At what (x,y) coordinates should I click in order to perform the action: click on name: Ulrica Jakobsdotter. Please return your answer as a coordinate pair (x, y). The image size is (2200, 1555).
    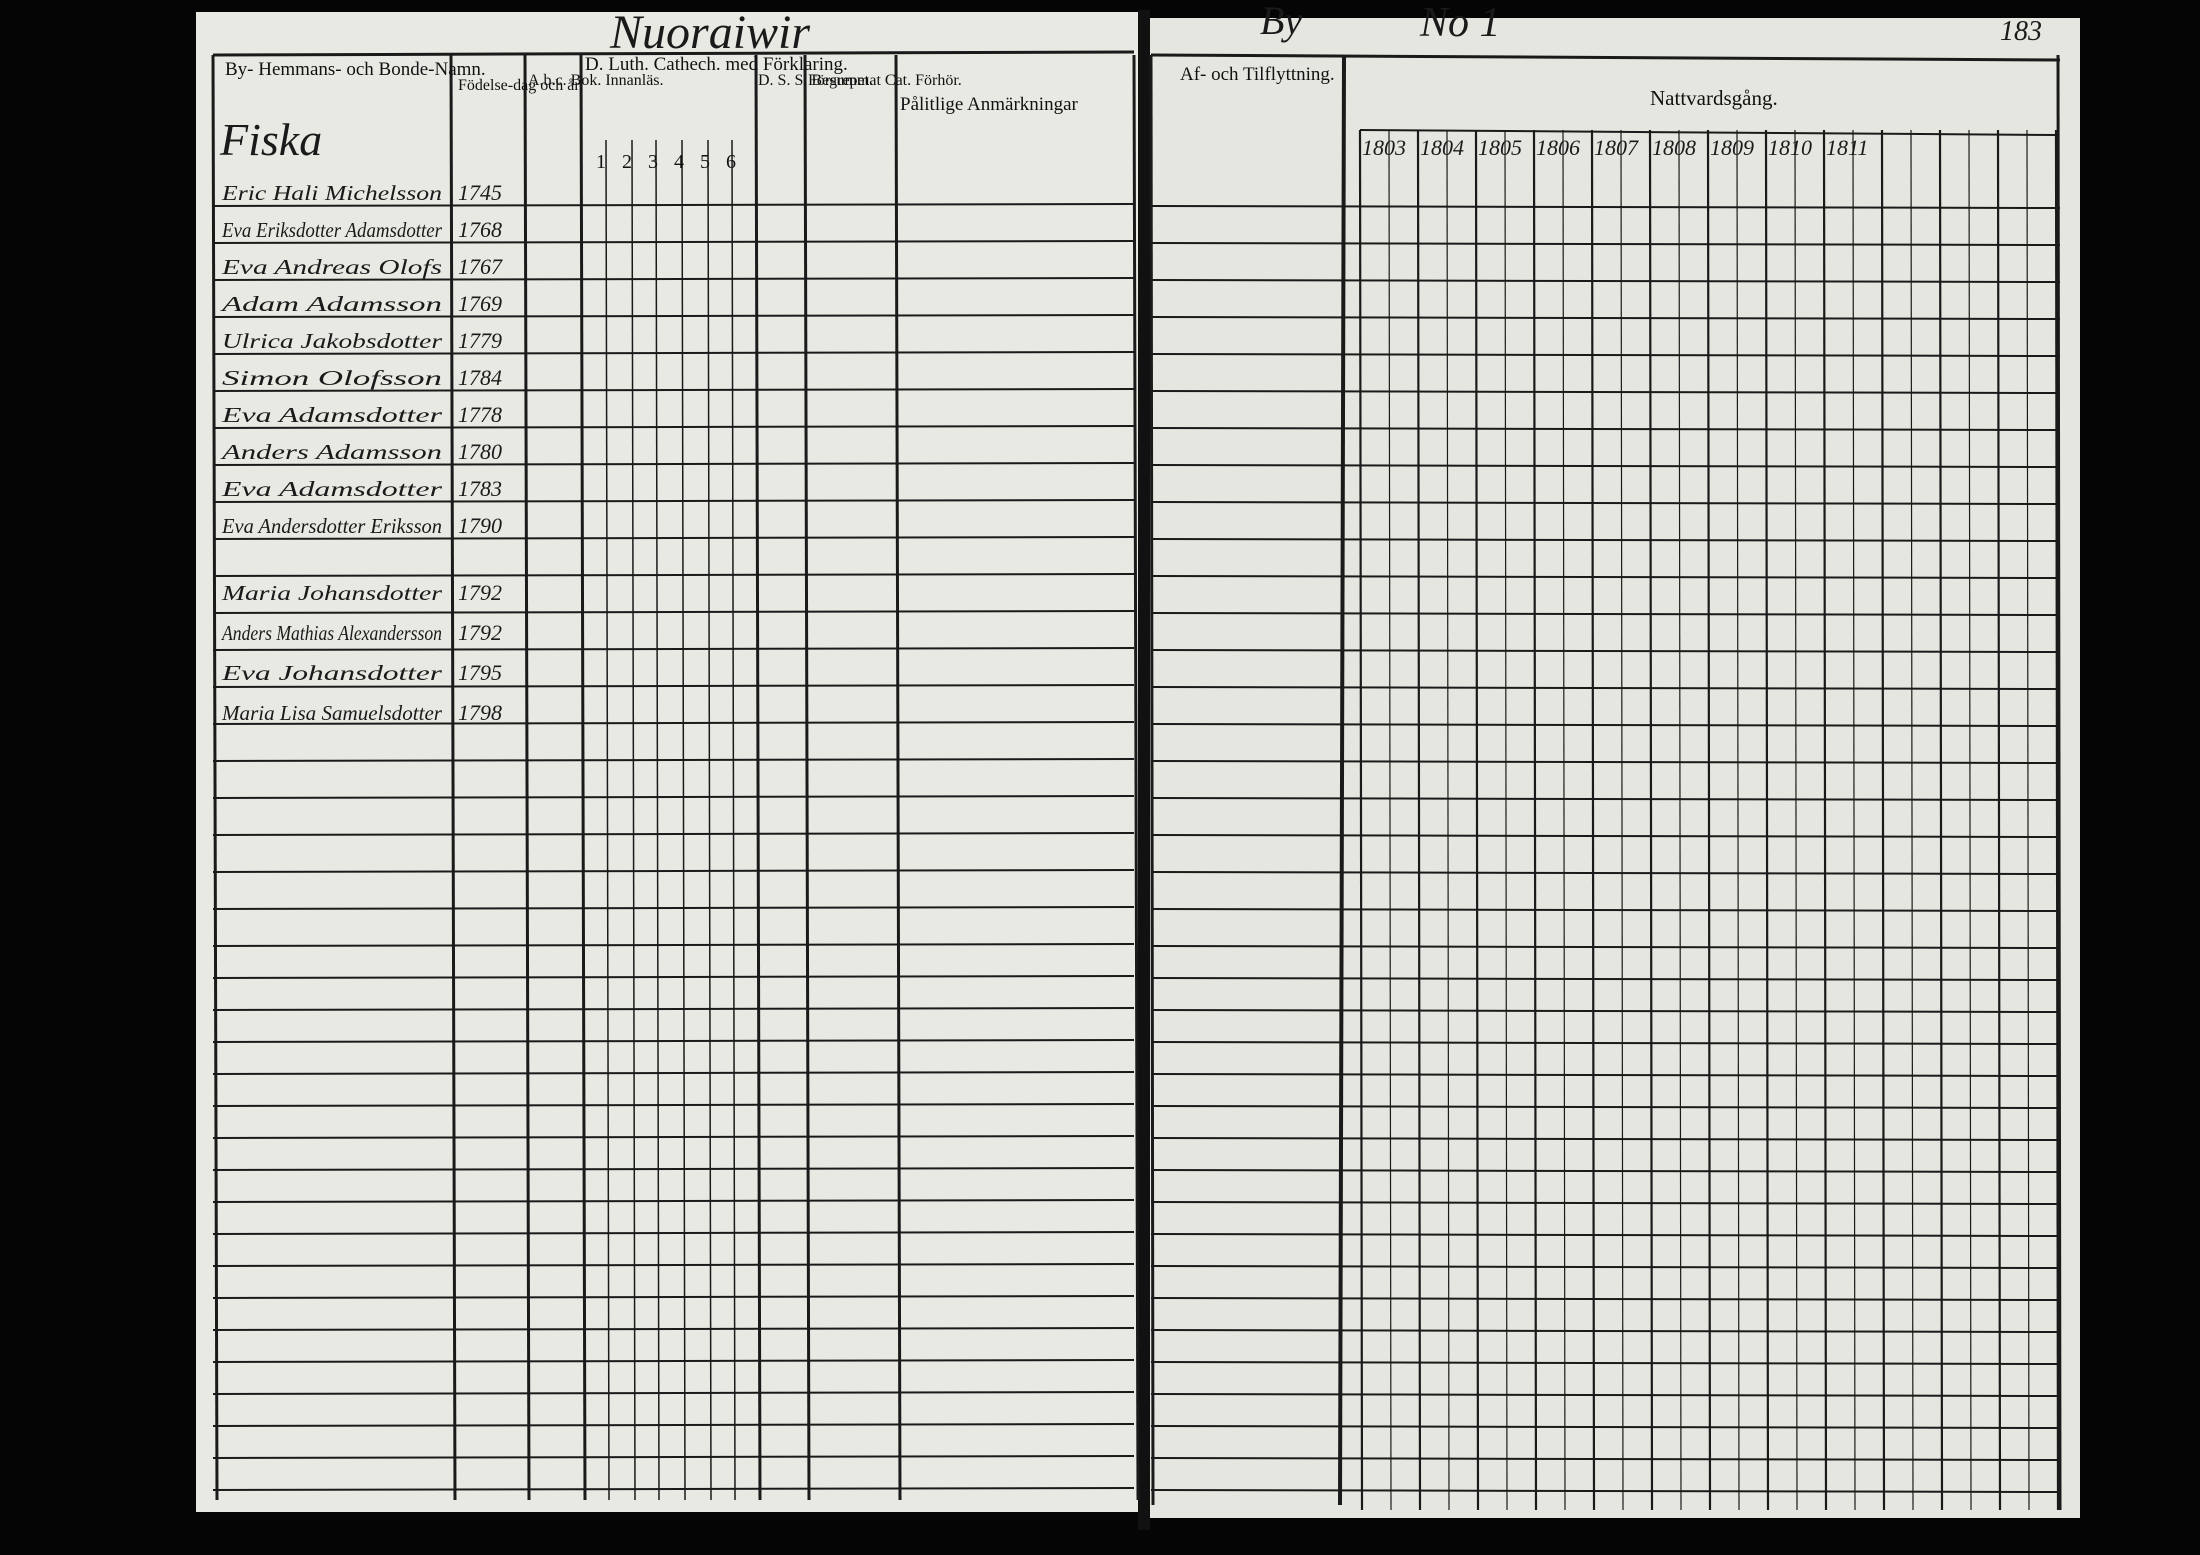
    Looking at the image, I should click on (332, 341).